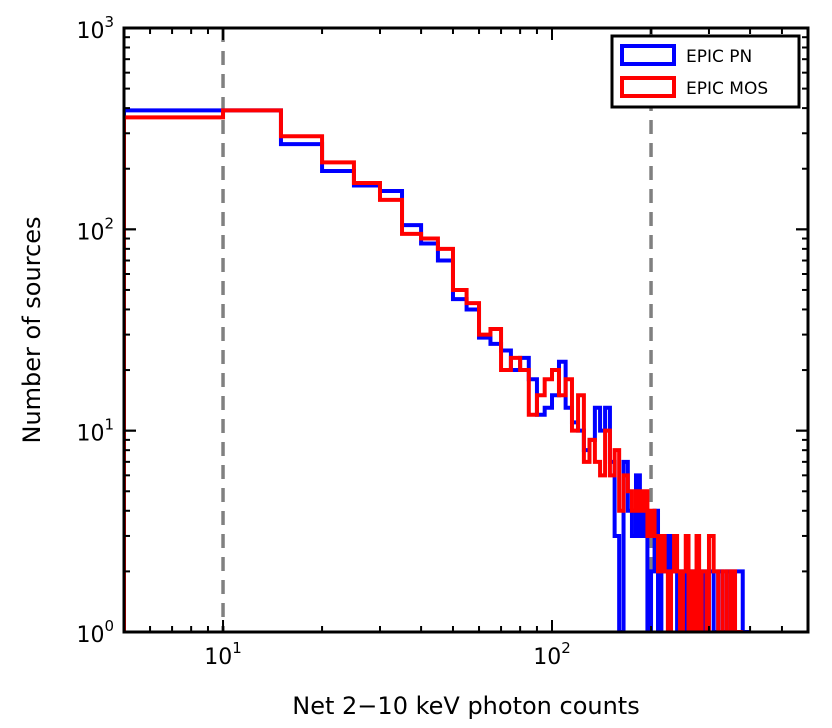 The image size is (832, 728). What do you see at coordinates (648, 55) in the screenshot?
I see `legend-swatch-epic-pn` at bounding box center [648, 55].